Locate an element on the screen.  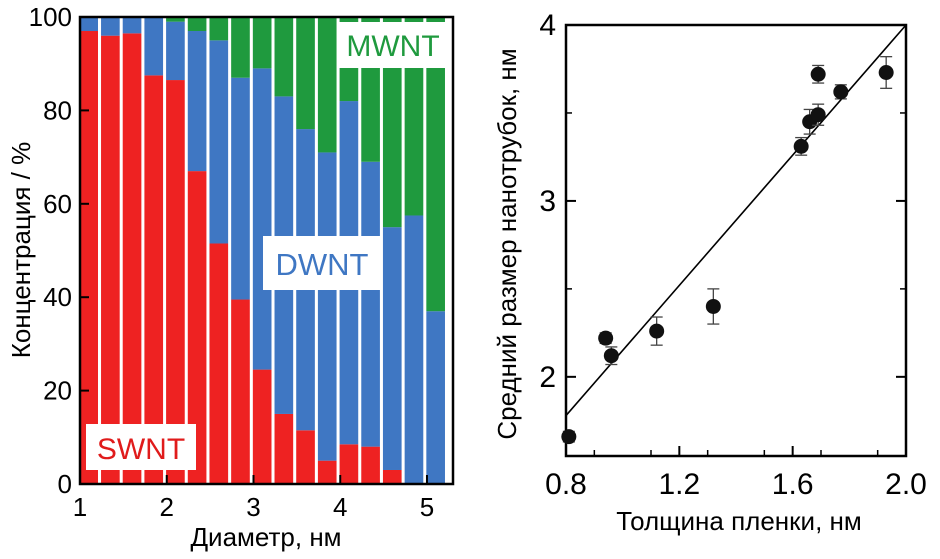
y-tick-label: 4 is located at coordinates (547, 25).